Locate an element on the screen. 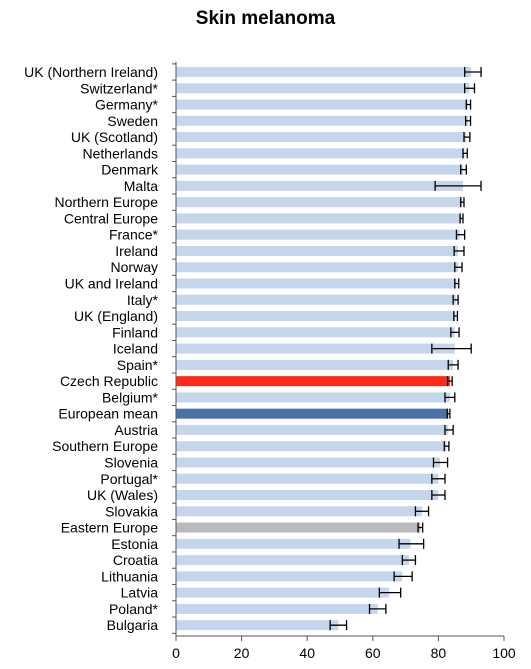  category-label: Austria is located at coordinates (136, 430).